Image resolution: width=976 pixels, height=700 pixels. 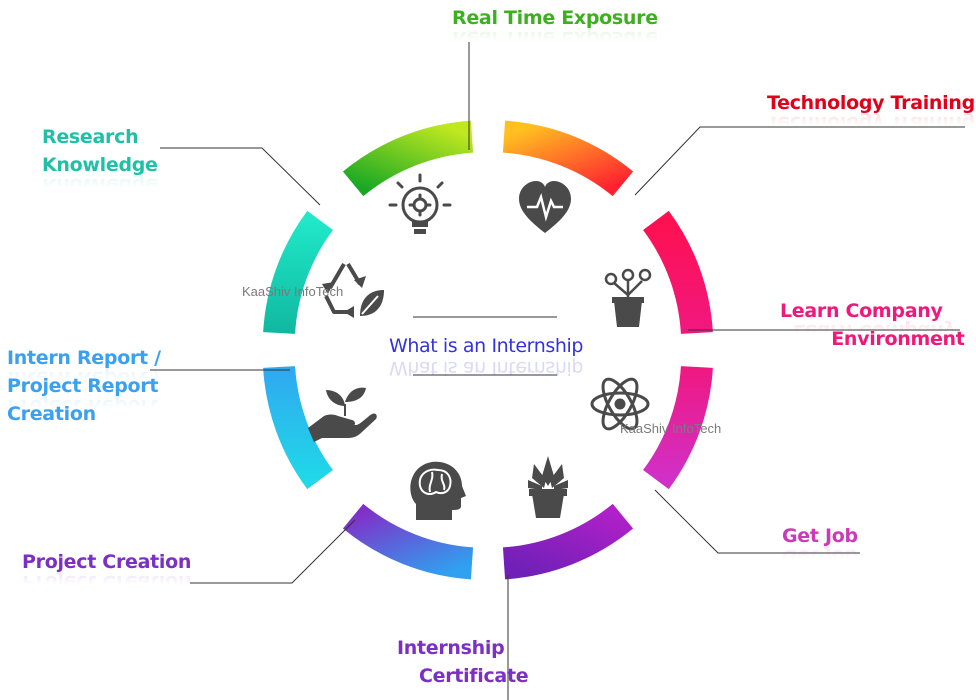 I want to click on label-intern-report: Intern Report / Project Report Creation, so click(x=84, y=386).